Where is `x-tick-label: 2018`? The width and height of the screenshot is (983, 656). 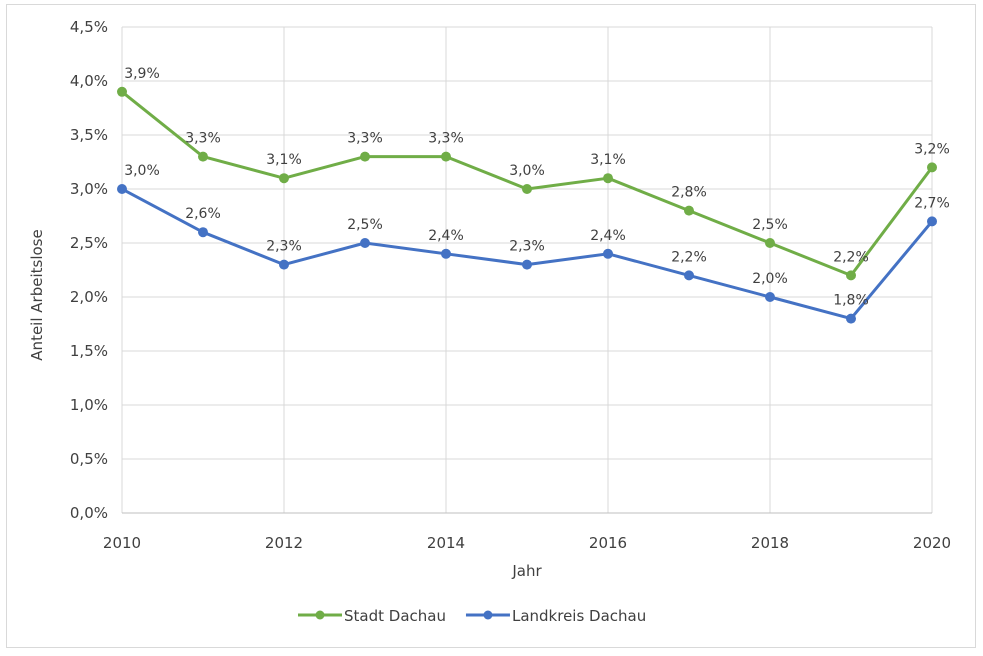
x-tick-label: 2018 is located at coordinates (770, 543).